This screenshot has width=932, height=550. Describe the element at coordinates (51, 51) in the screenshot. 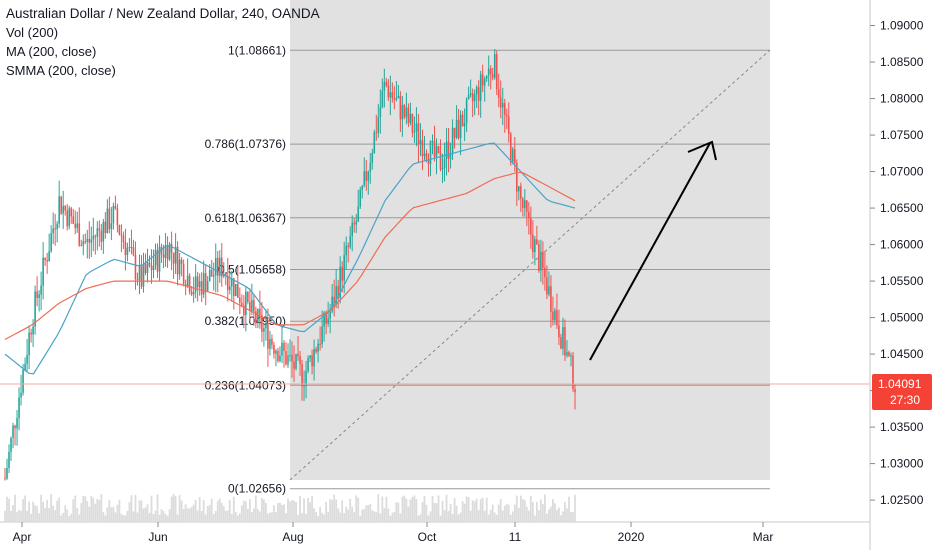

I see `indicator-ma: MA (200, close)` at that location.